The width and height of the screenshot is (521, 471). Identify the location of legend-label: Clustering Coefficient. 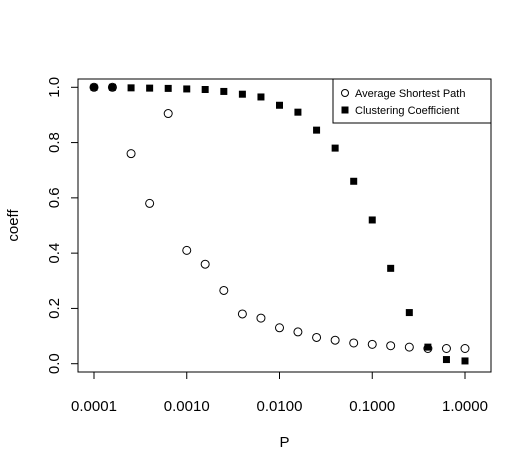
(407, 111).